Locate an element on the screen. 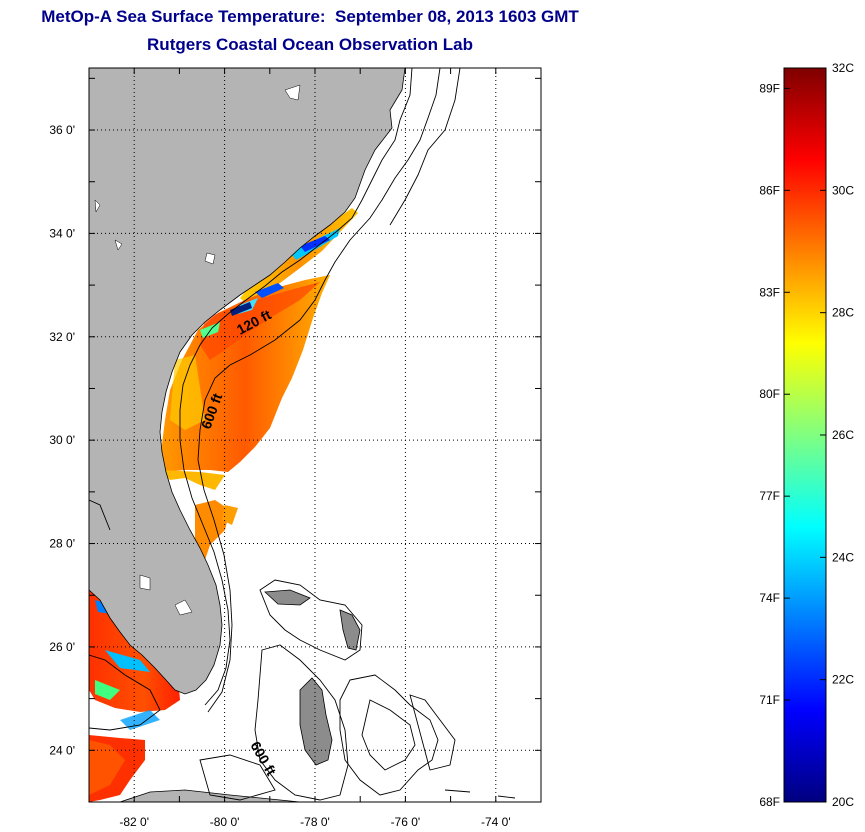 The height and width of the screenshot is (832, 865). lon-tick-label: -80 0' is located at coordinates (225, 822).